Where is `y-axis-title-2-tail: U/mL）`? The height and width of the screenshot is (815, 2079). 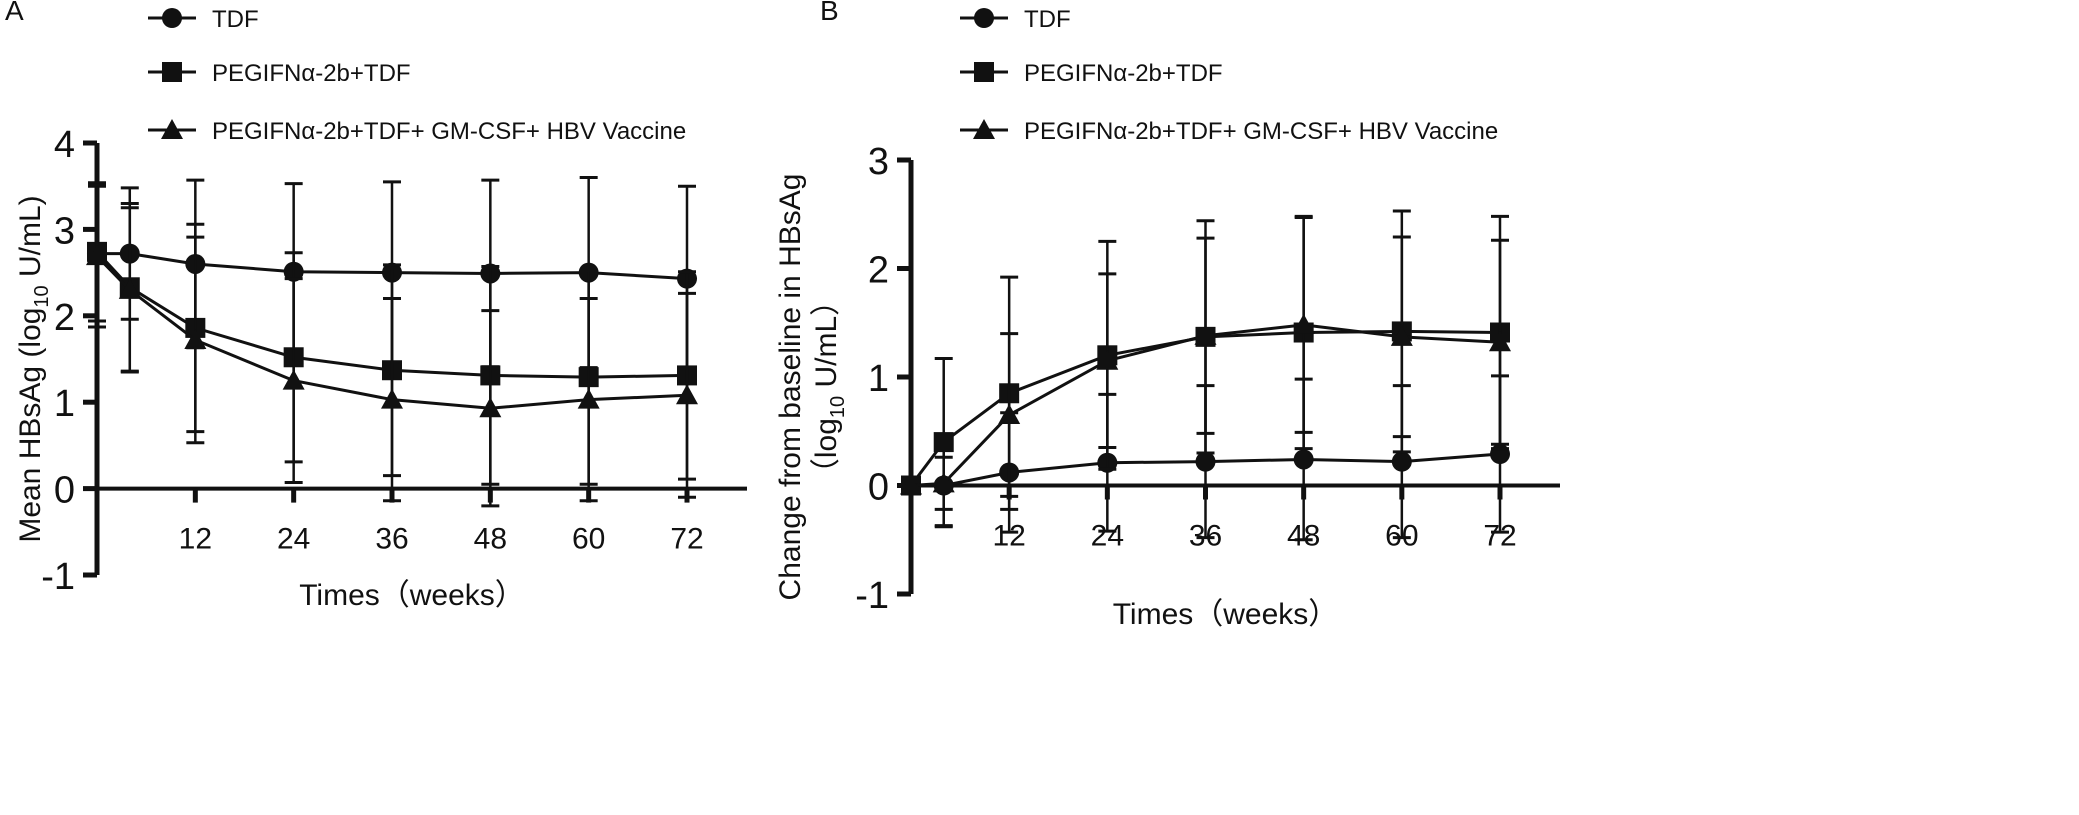 y-axis-title-2-tail: U/mL） is located at coordinates (826, 341).